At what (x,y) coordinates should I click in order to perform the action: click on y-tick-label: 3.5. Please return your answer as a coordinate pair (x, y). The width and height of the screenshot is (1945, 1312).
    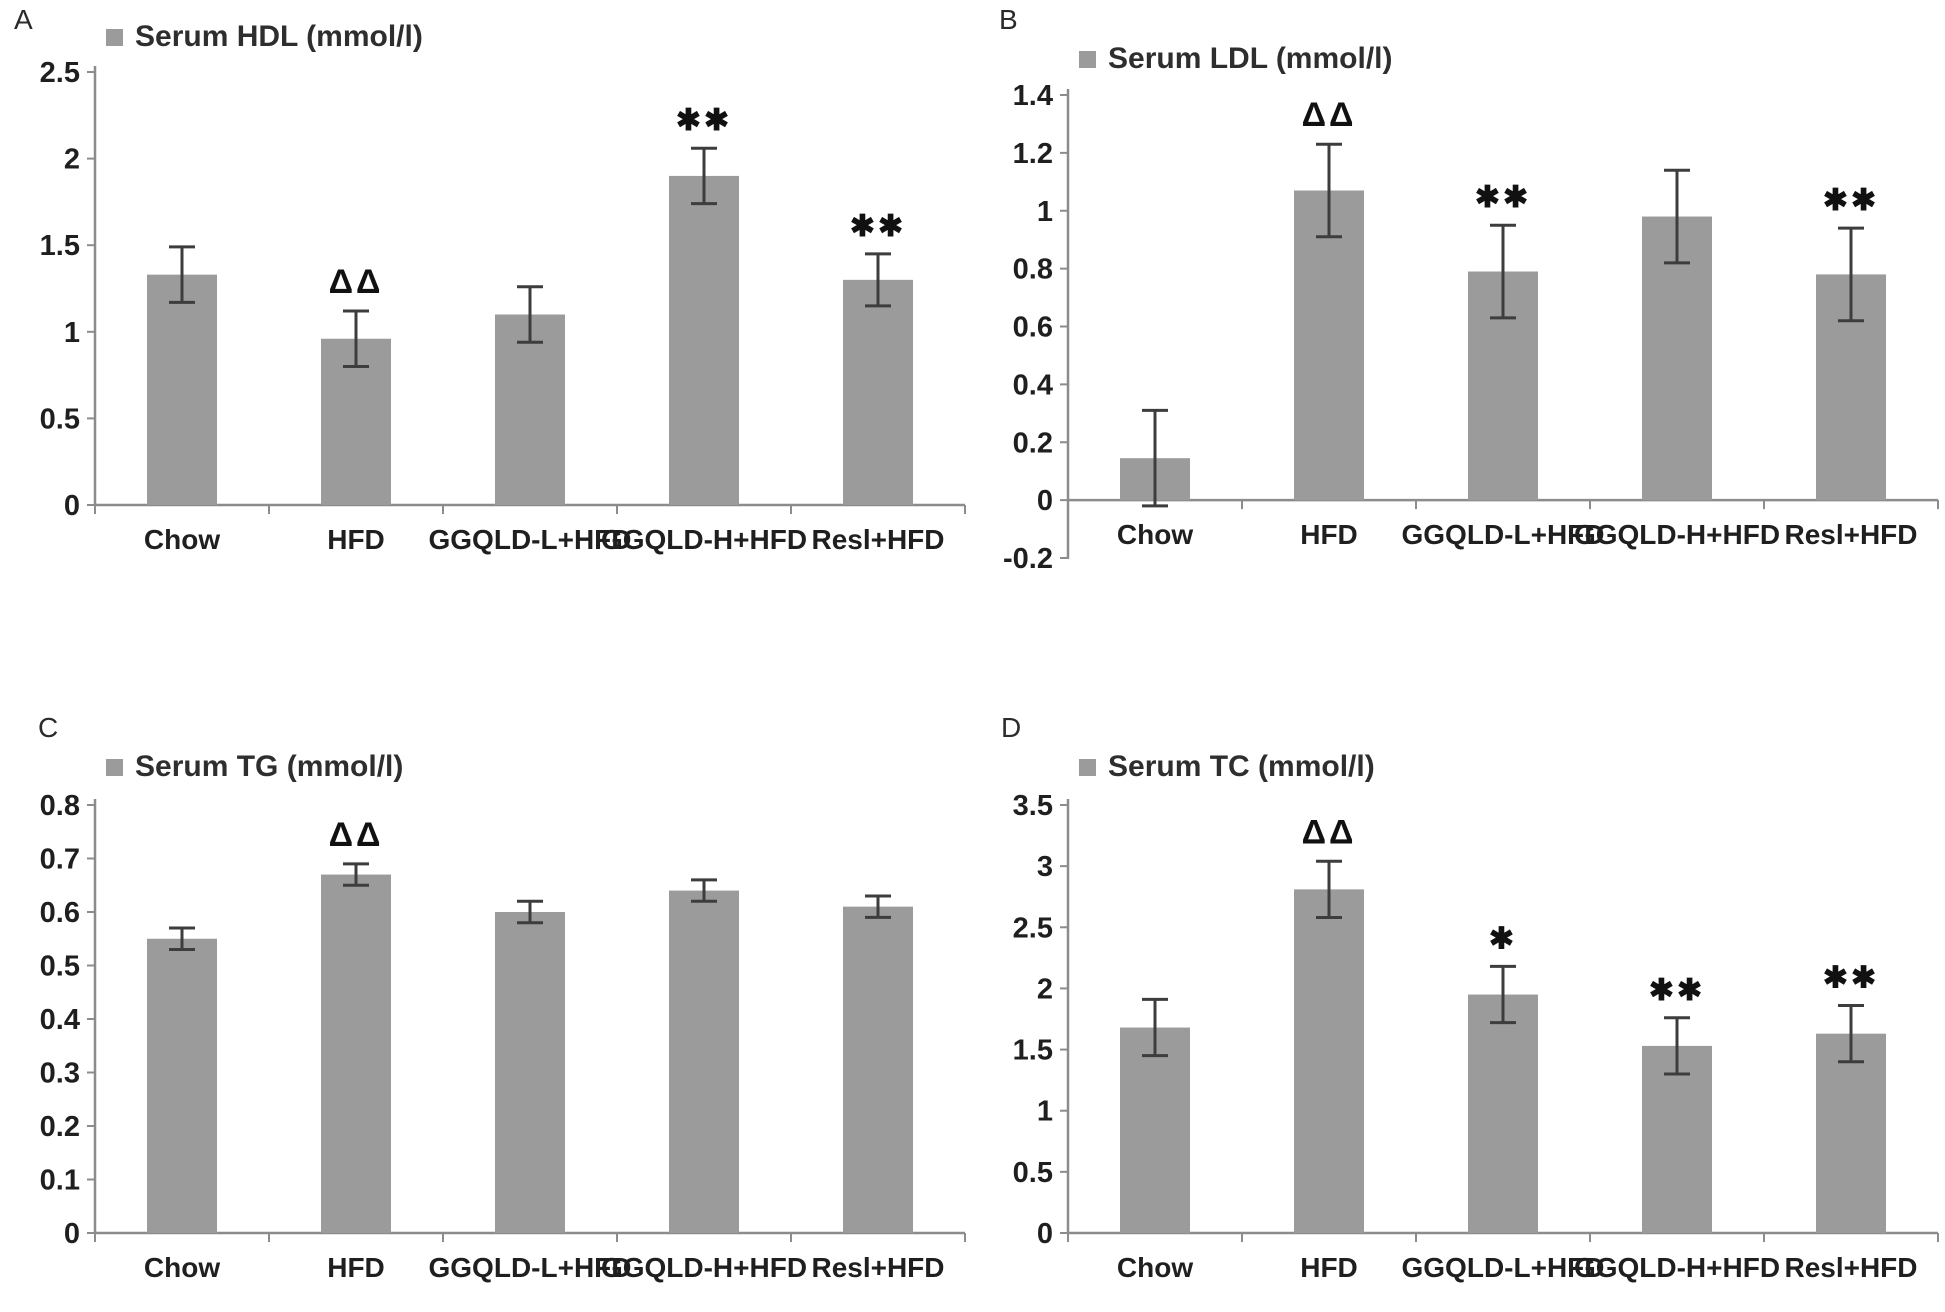
    Looking at the image, I should click on (1033, 806).